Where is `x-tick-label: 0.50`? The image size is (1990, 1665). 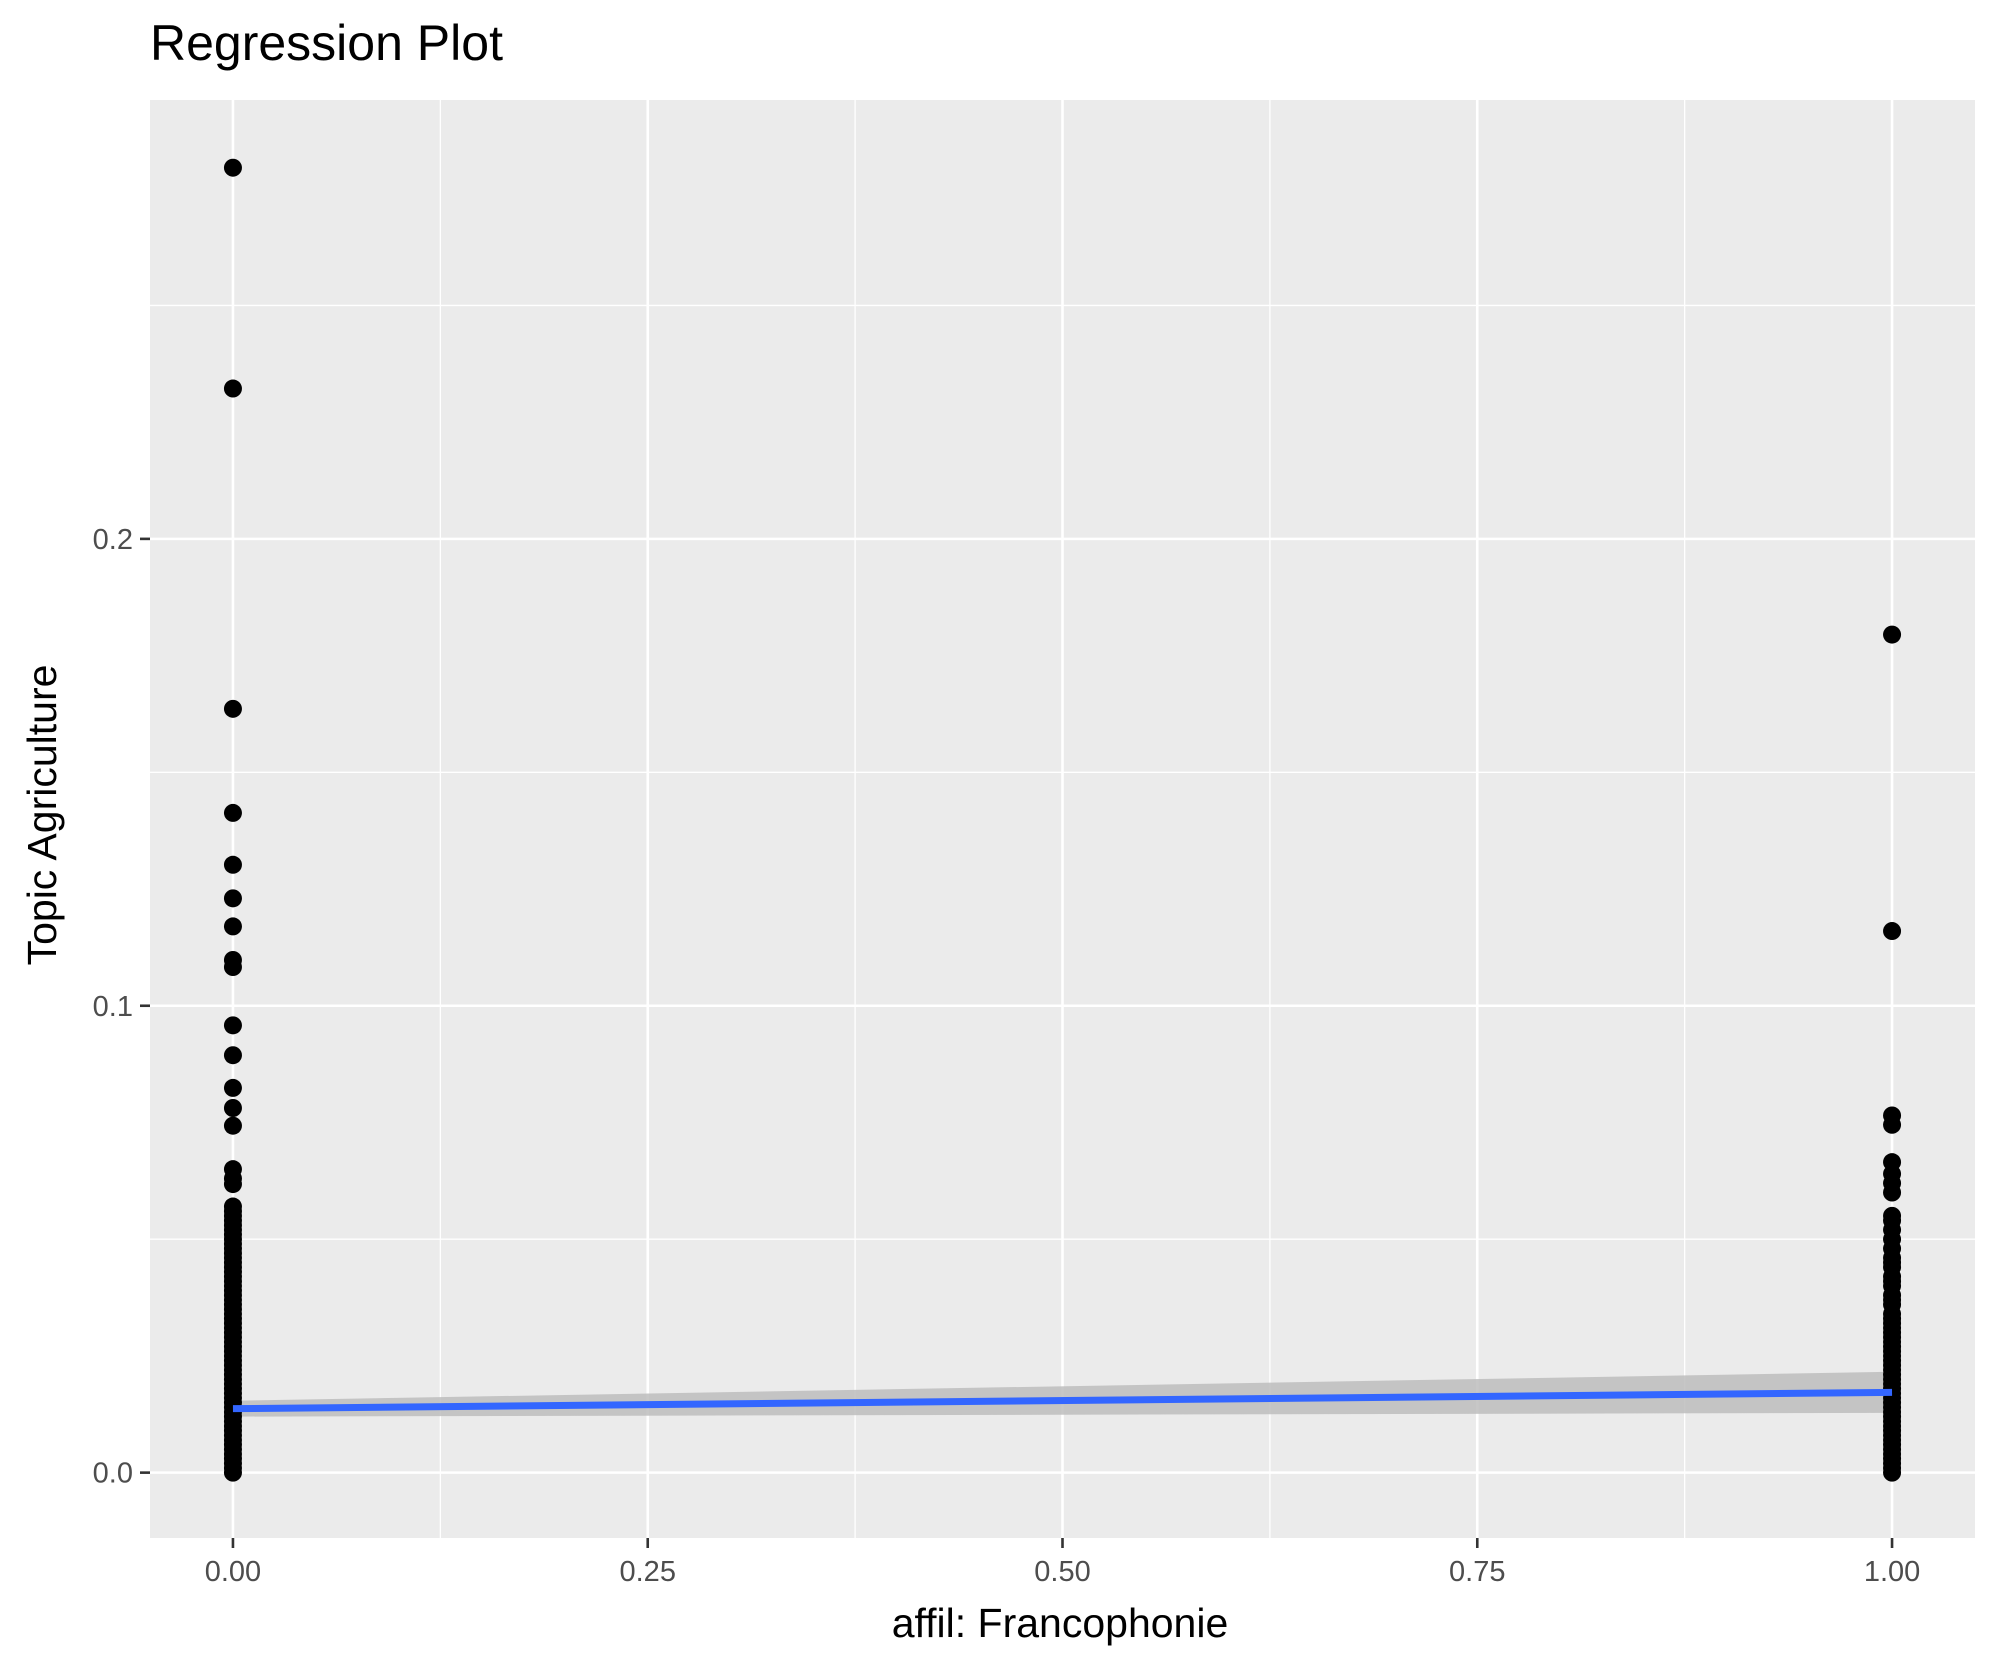 x-tick-label: 0.50 is located at coordinates (1062, 1572).